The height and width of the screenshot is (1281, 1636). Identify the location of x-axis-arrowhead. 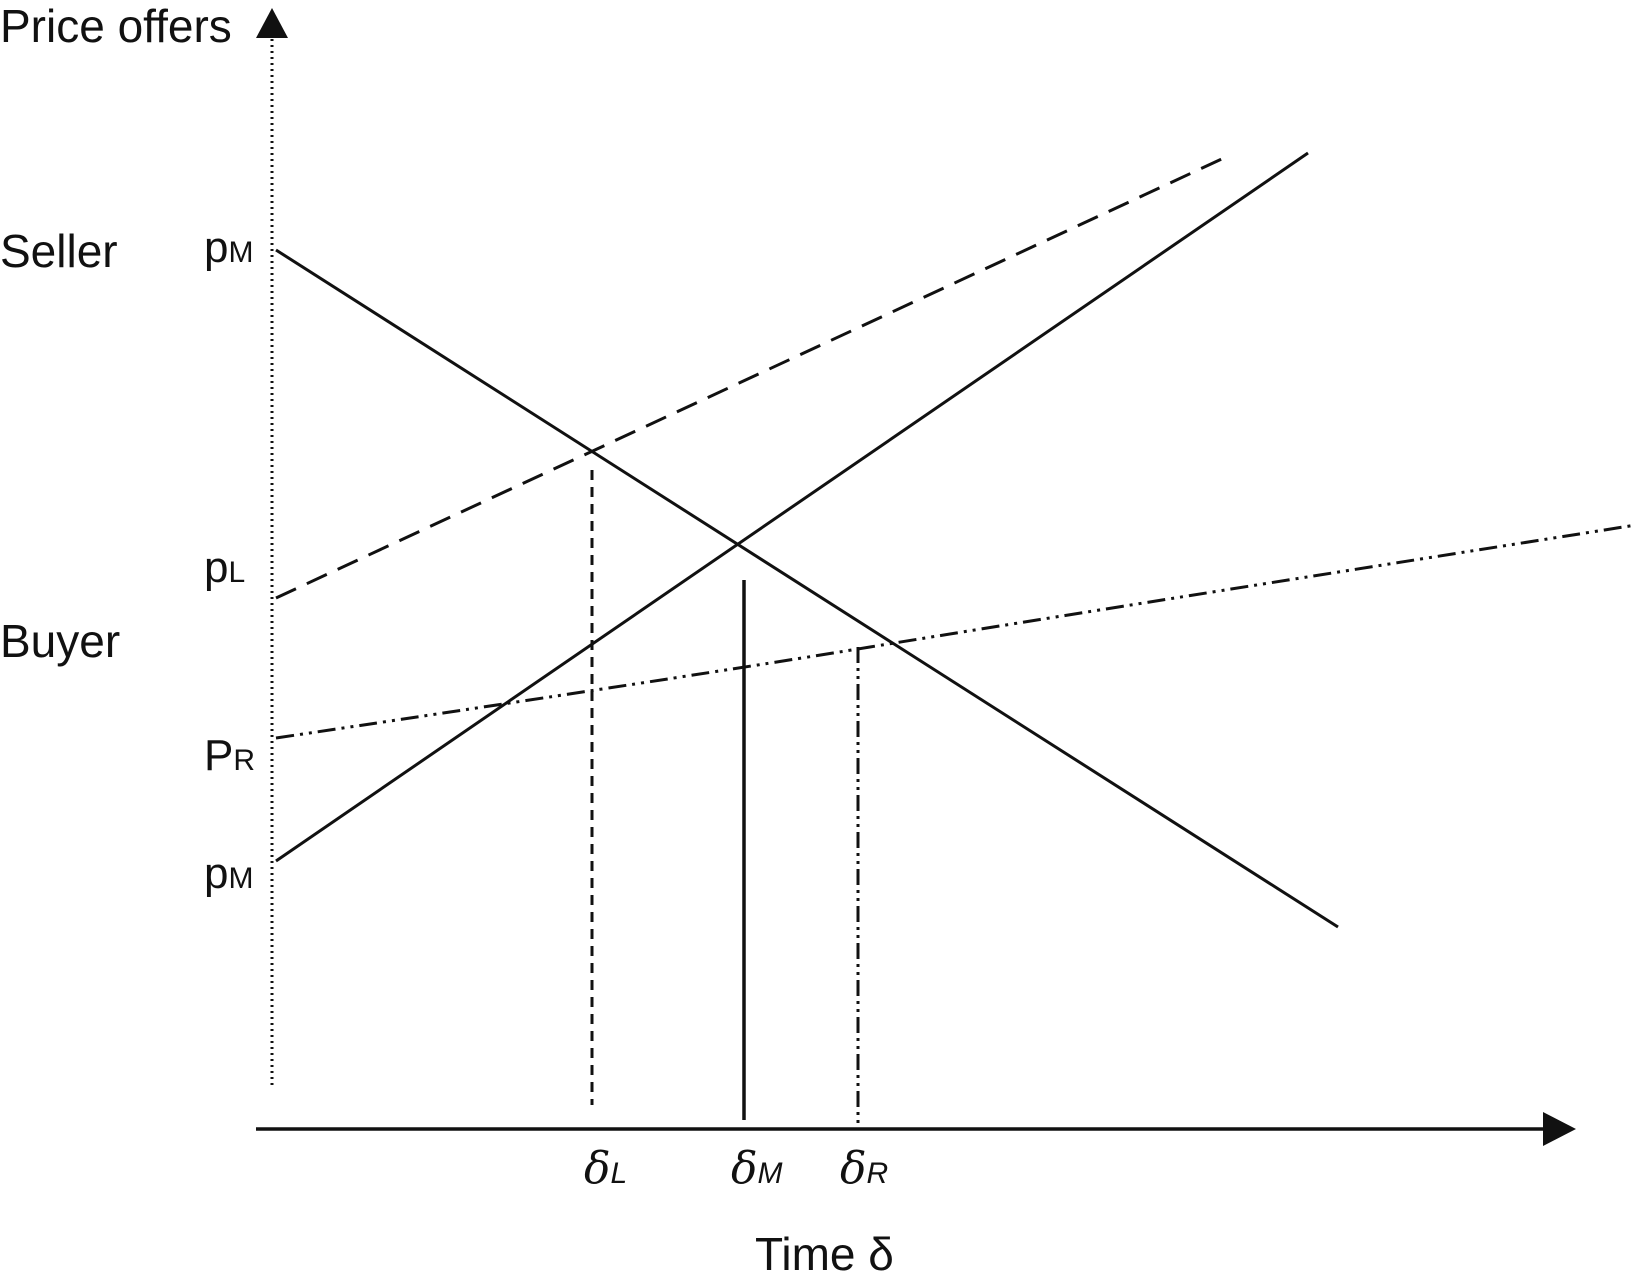
(1559, 1129).